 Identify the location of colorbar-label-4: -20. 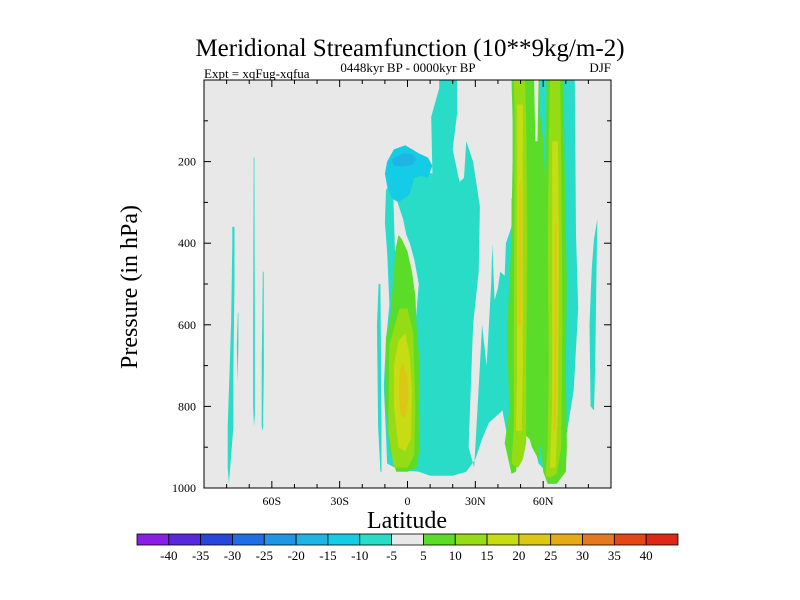
(295, 555).